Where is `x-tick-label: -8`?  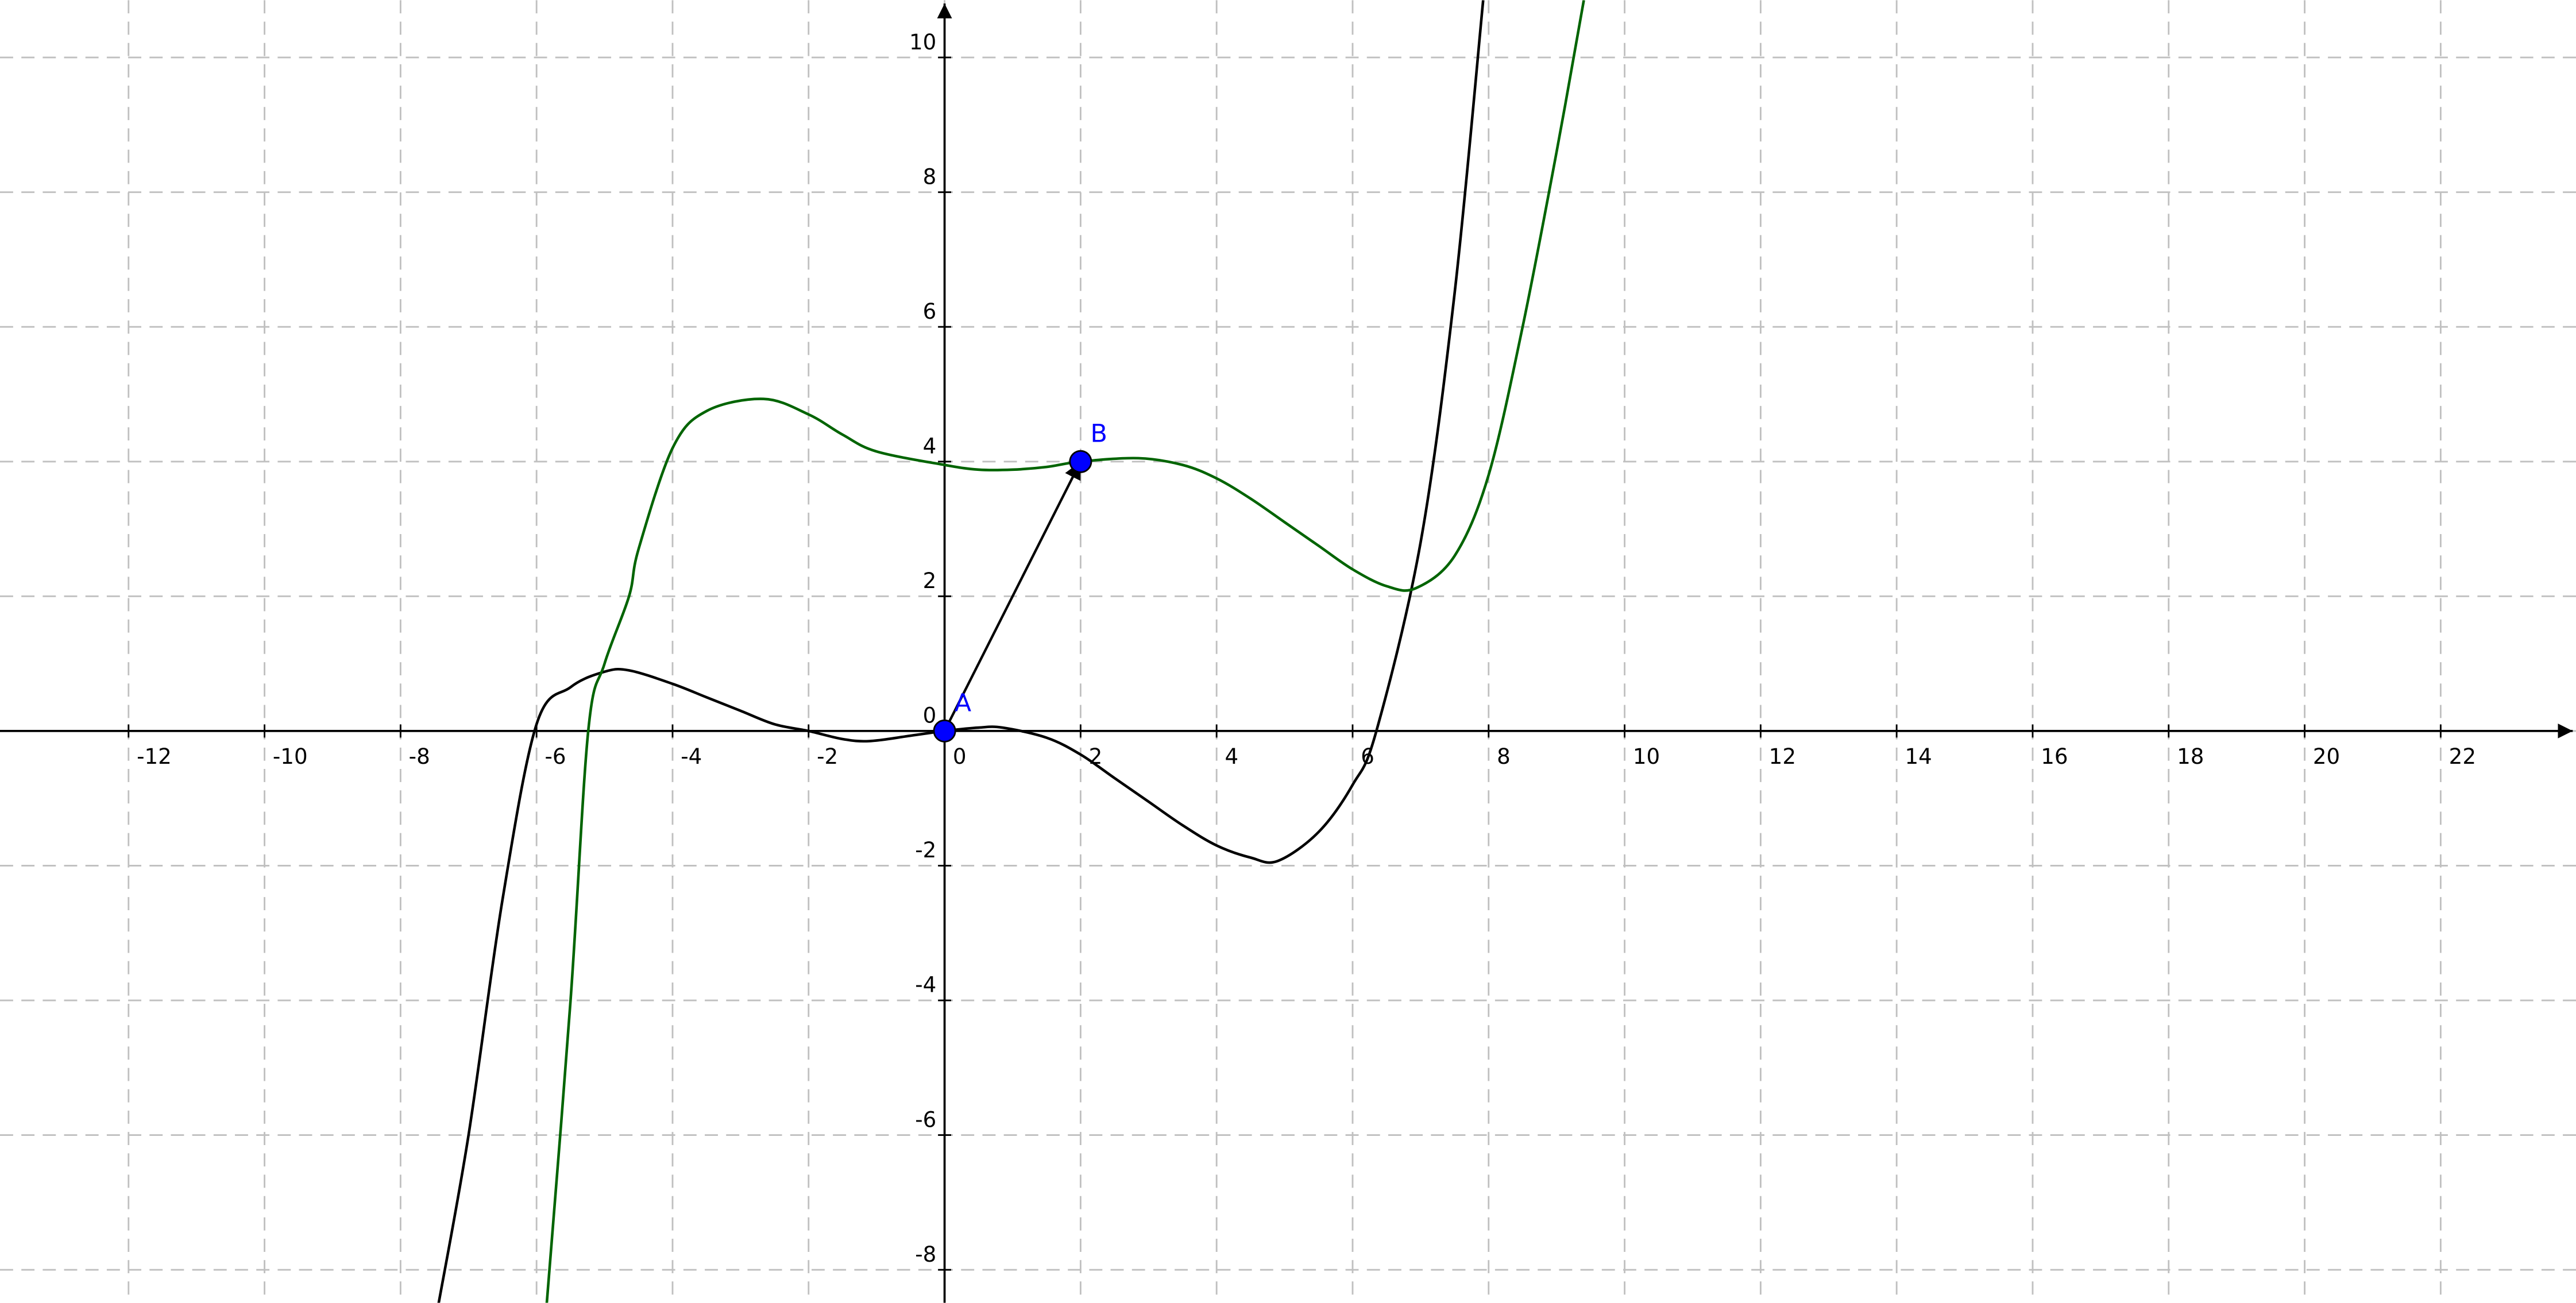 x-tick-label: -8 is located at coordinates (419, 756).